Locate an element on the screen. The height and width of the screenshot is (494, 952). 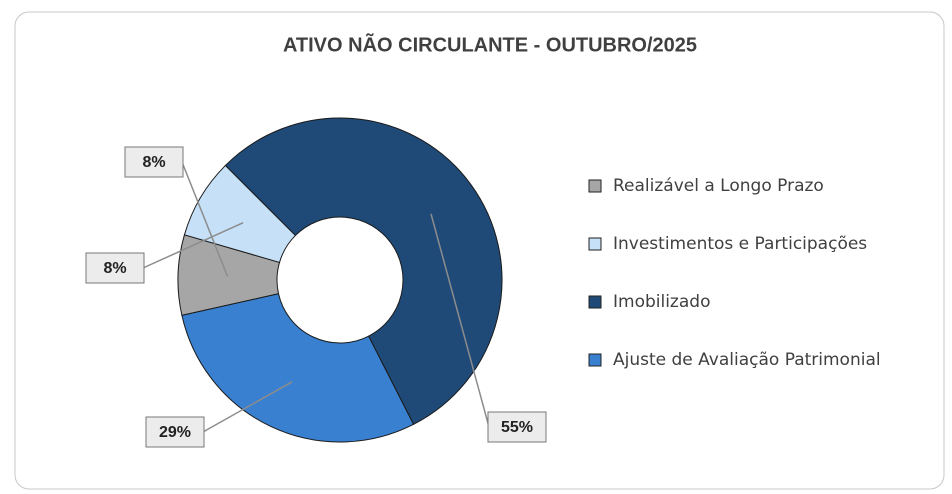
data-label: 29% is located at coordinates (175, 432).